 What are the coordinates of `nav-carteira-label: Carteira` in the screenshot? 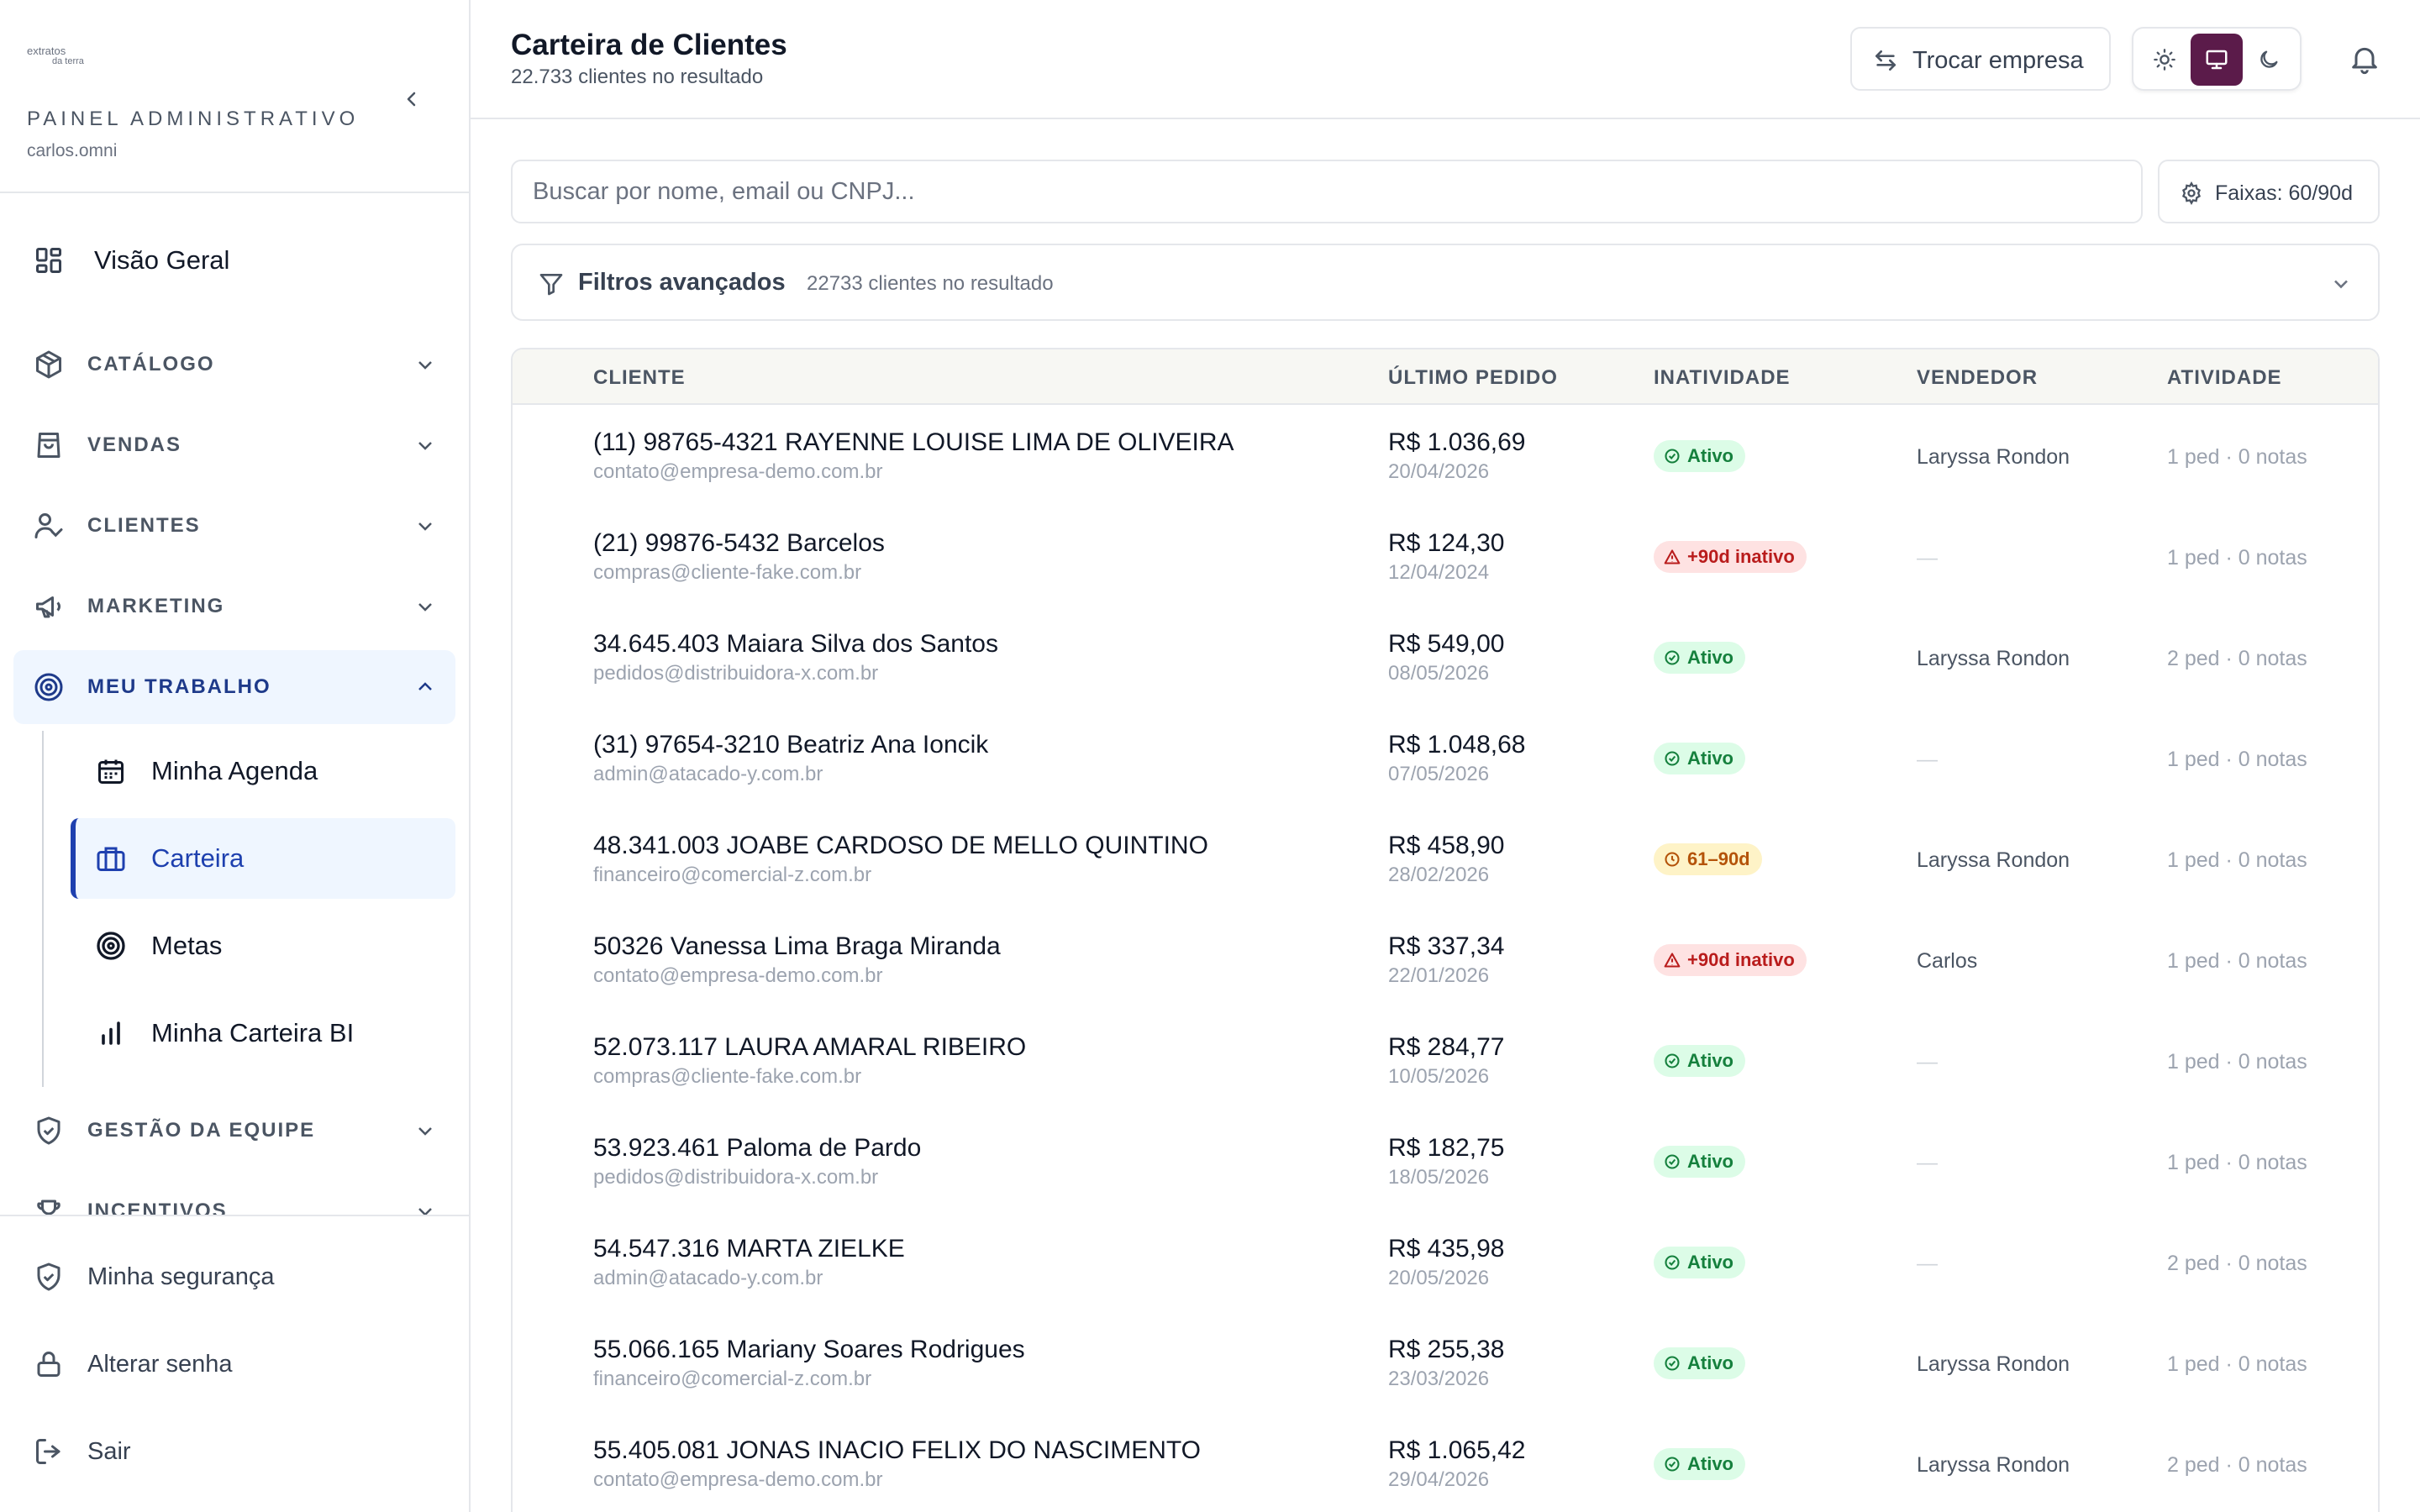 It's located at (198, 858).